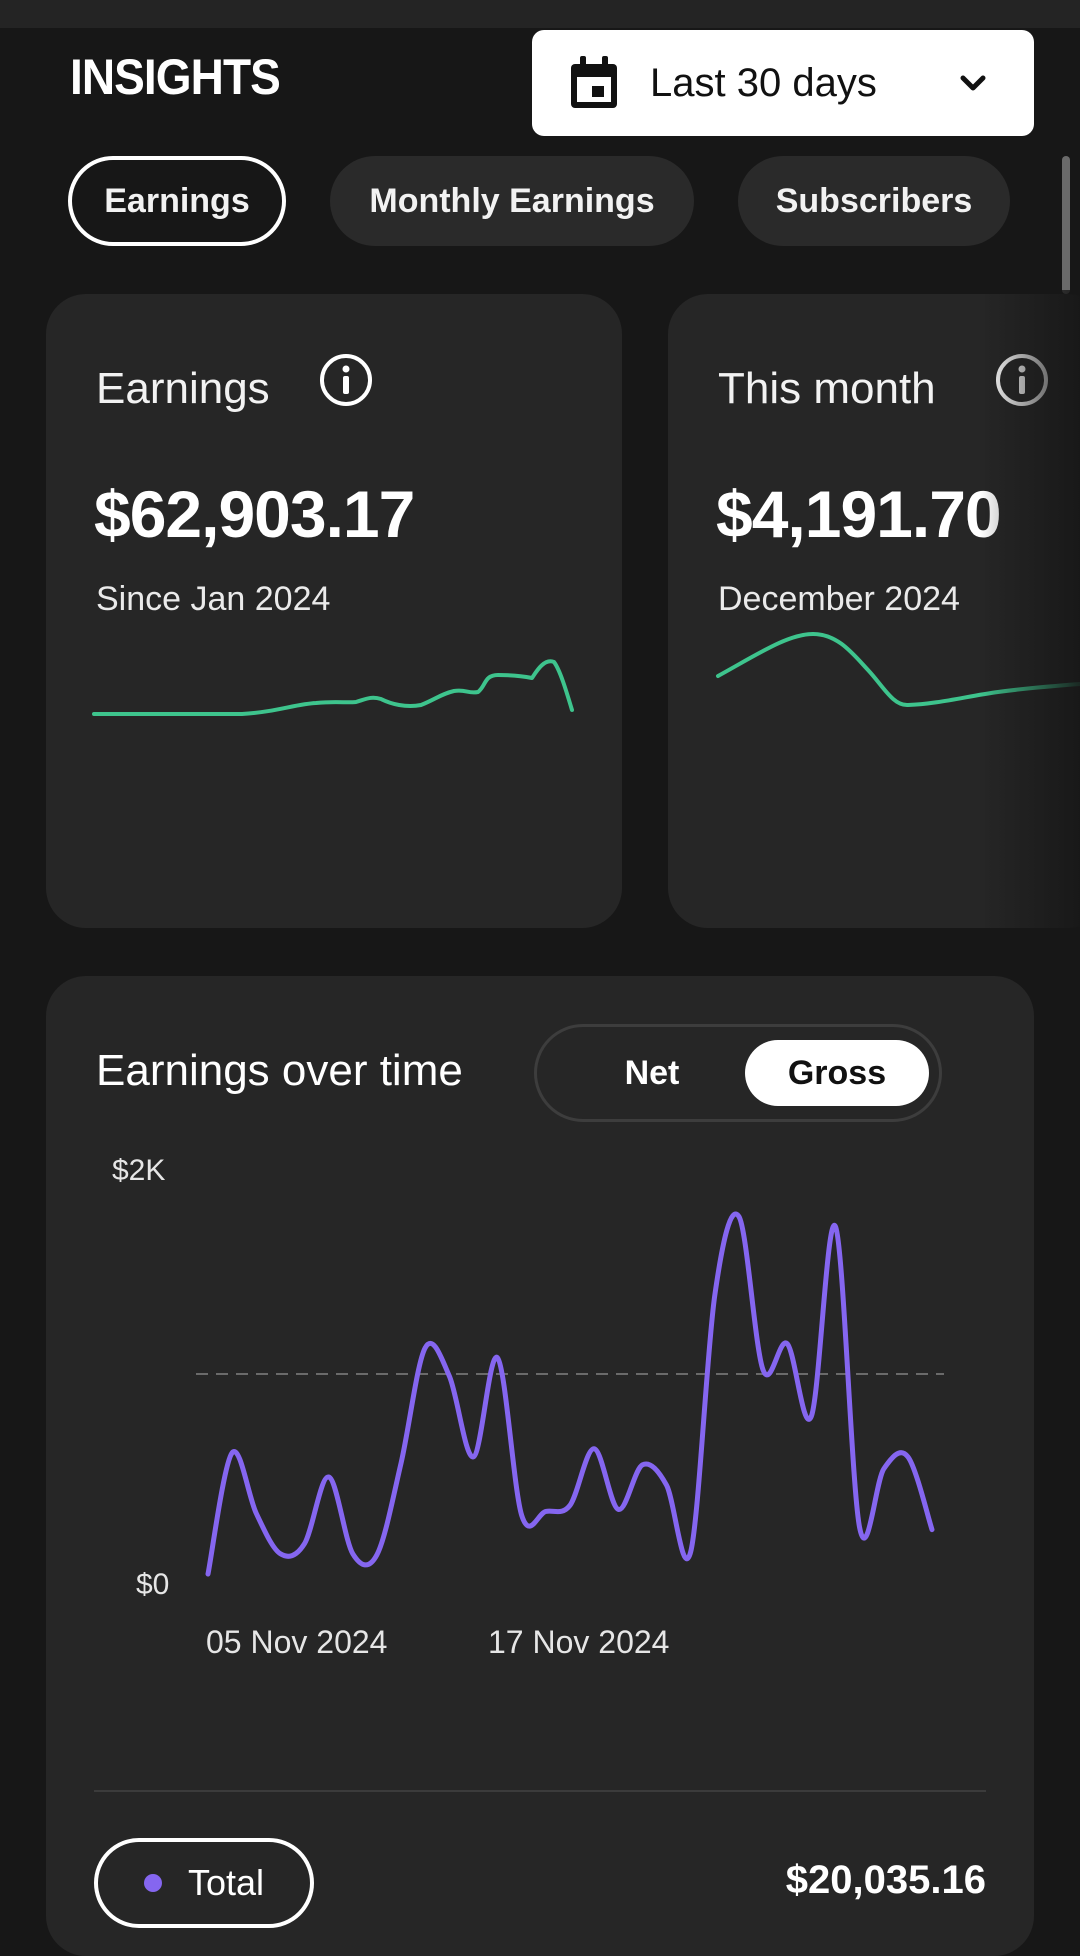  I want to click on series-dot, so click(153, 1883).